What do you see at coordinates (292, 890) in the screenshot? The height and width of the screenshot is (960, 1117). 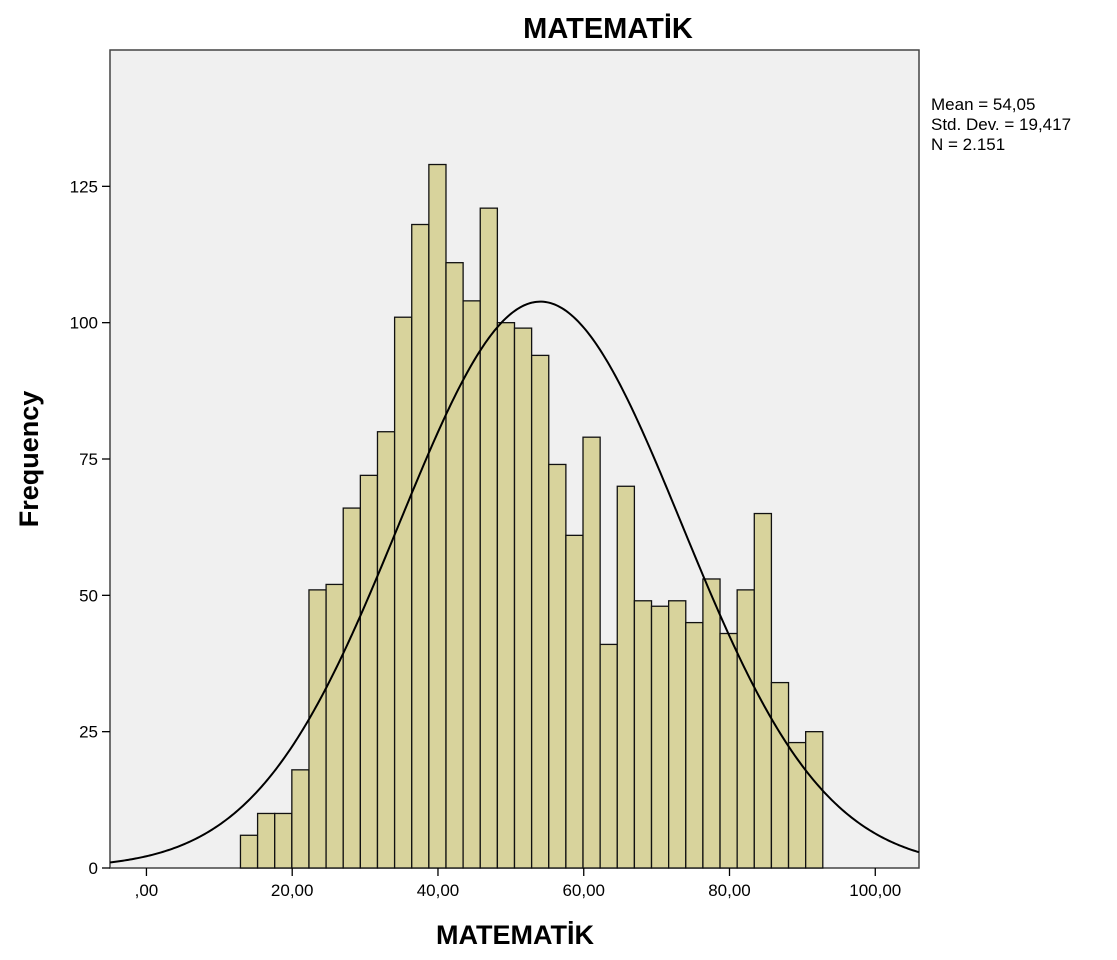 I see `x-tick-label-1: 20,00` at bounding box center [292, 890].